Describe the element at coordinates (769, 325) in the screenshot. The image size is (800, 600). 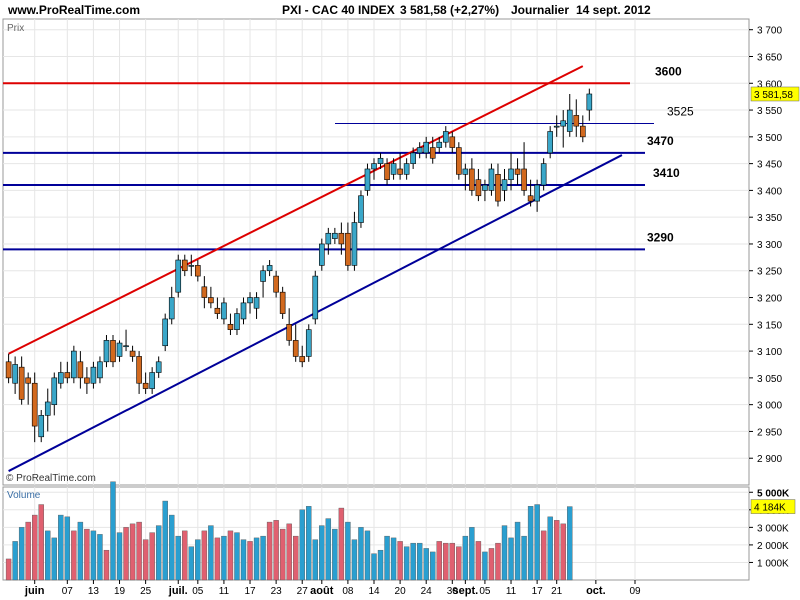
I see `price-tick-label: 3 150` at that location.